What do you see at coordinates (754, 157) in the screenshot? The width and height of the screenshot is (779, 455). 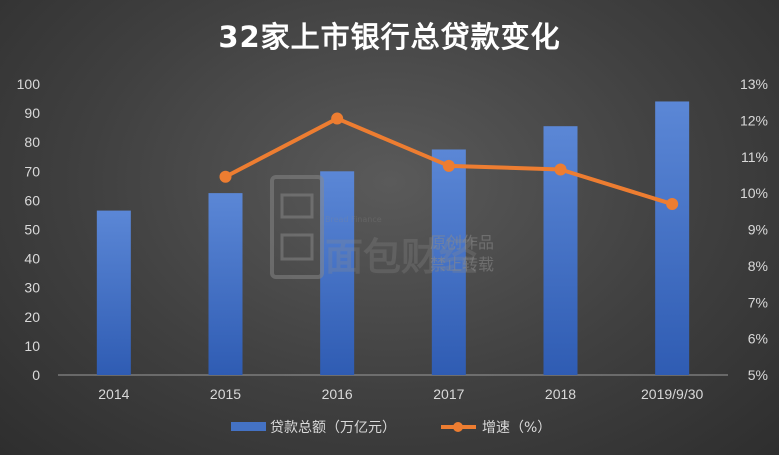 I see `right-tick-label: 11%` at bounding box center [754, 157].